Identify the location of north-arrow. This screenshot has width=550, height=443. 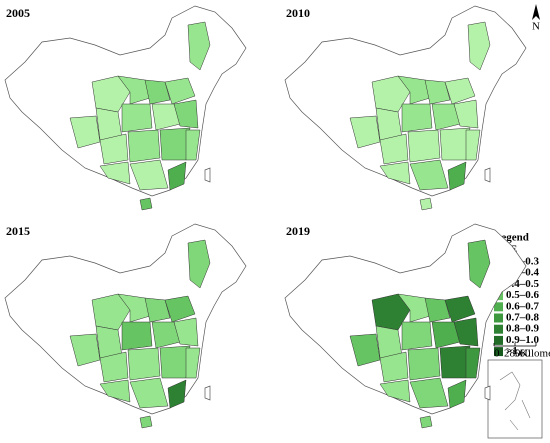
(536, 12).